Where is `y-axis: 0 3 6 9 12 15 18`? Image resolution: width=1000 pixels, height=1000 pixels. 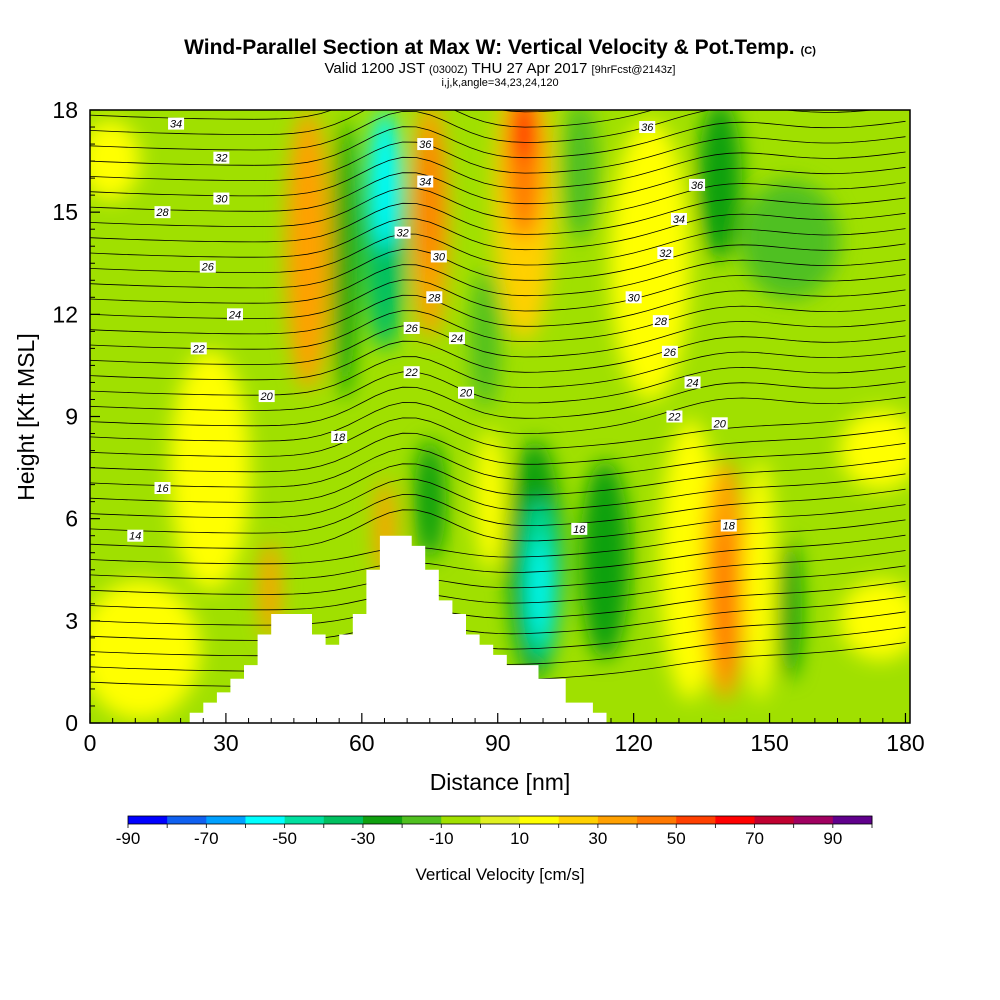
y-axis: 0 3 6 9 12 15 18 is located at coordinates (76, 416).